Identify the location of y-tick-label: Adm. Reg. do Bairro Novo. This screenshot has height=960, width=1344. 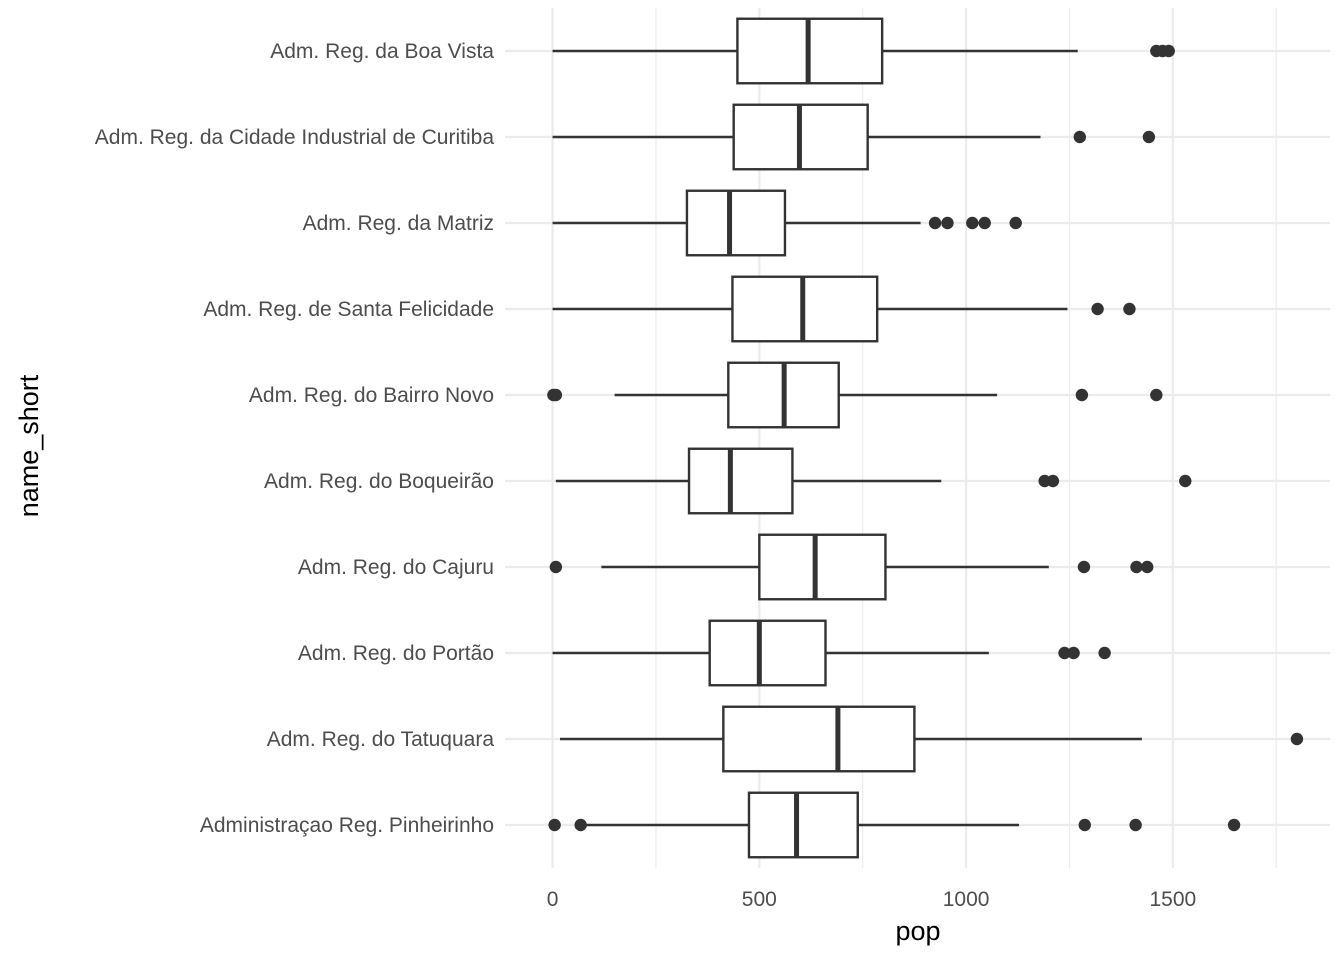
(371, 395).